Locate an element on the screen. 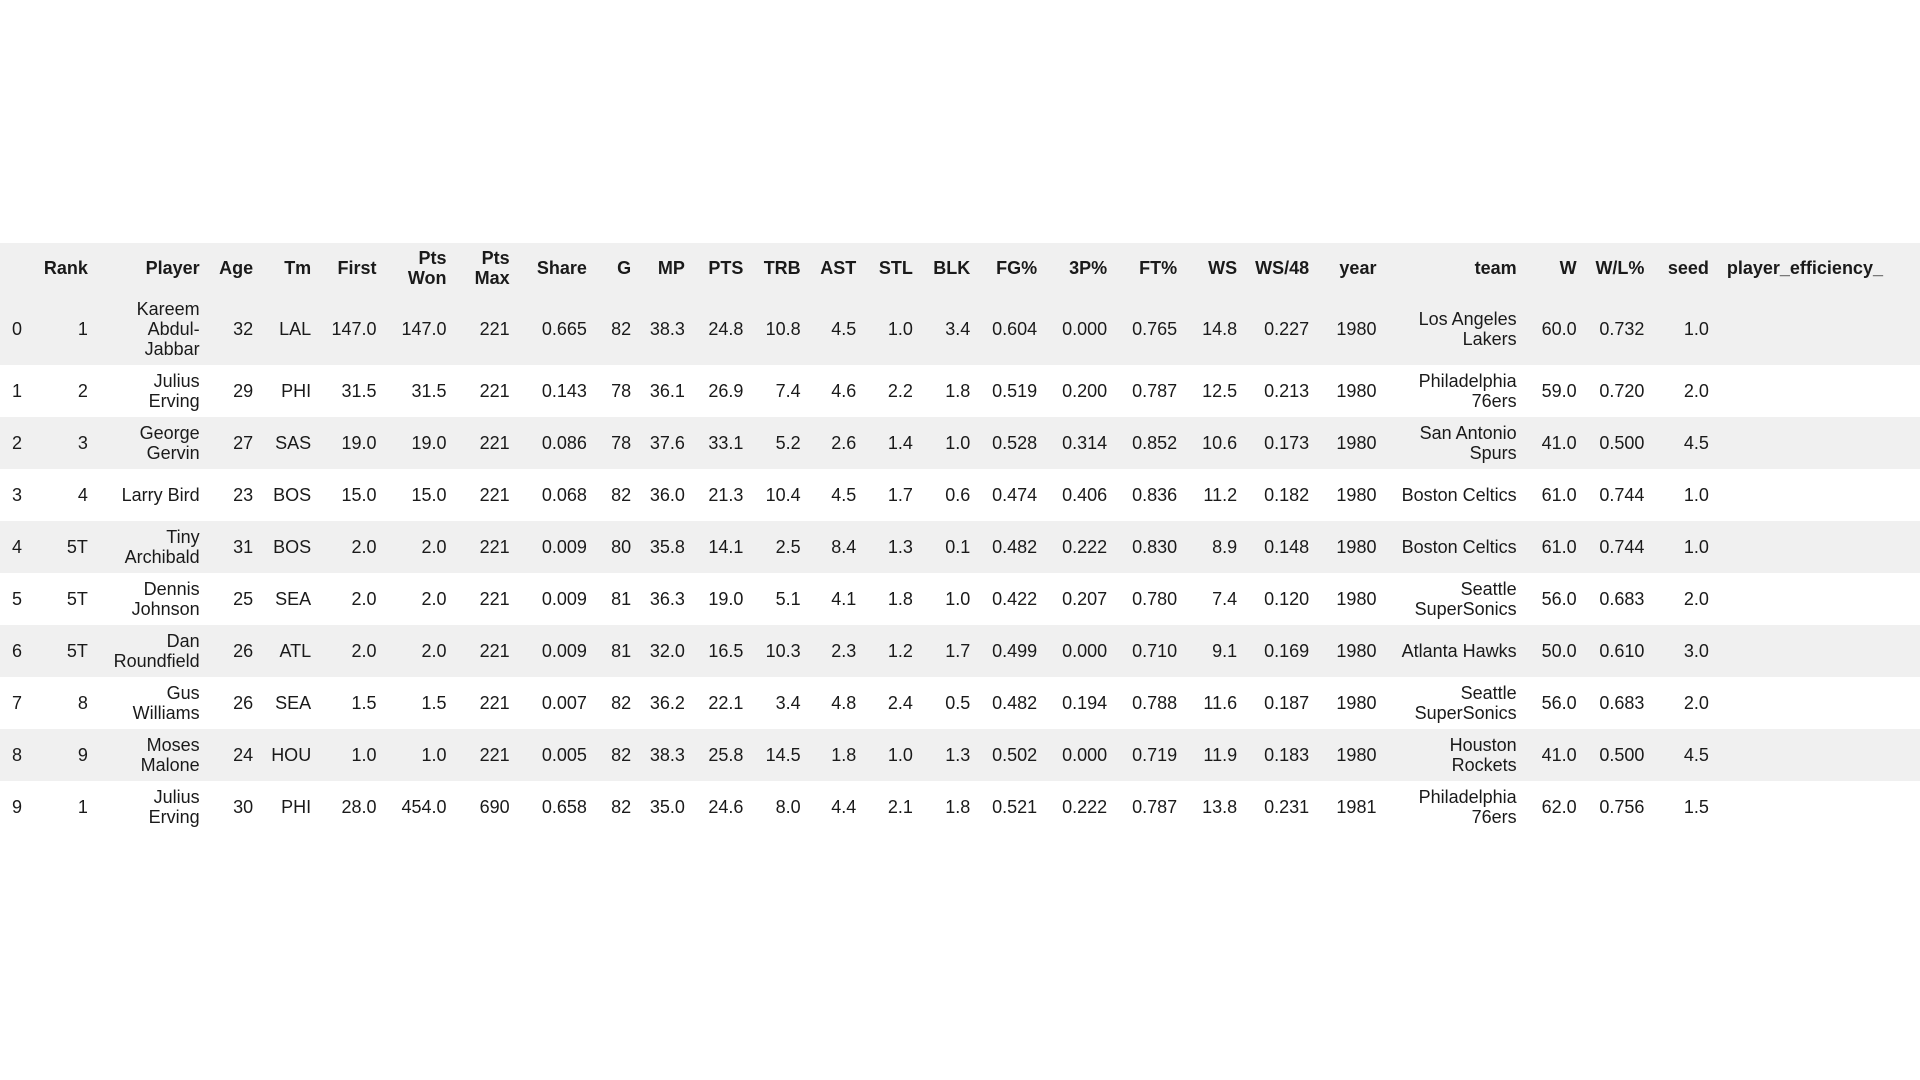 Image resolution: width=1920 pixels, height=1080 pixels. table-cell: Houston Rockets is located at coordinates (1483, 755).